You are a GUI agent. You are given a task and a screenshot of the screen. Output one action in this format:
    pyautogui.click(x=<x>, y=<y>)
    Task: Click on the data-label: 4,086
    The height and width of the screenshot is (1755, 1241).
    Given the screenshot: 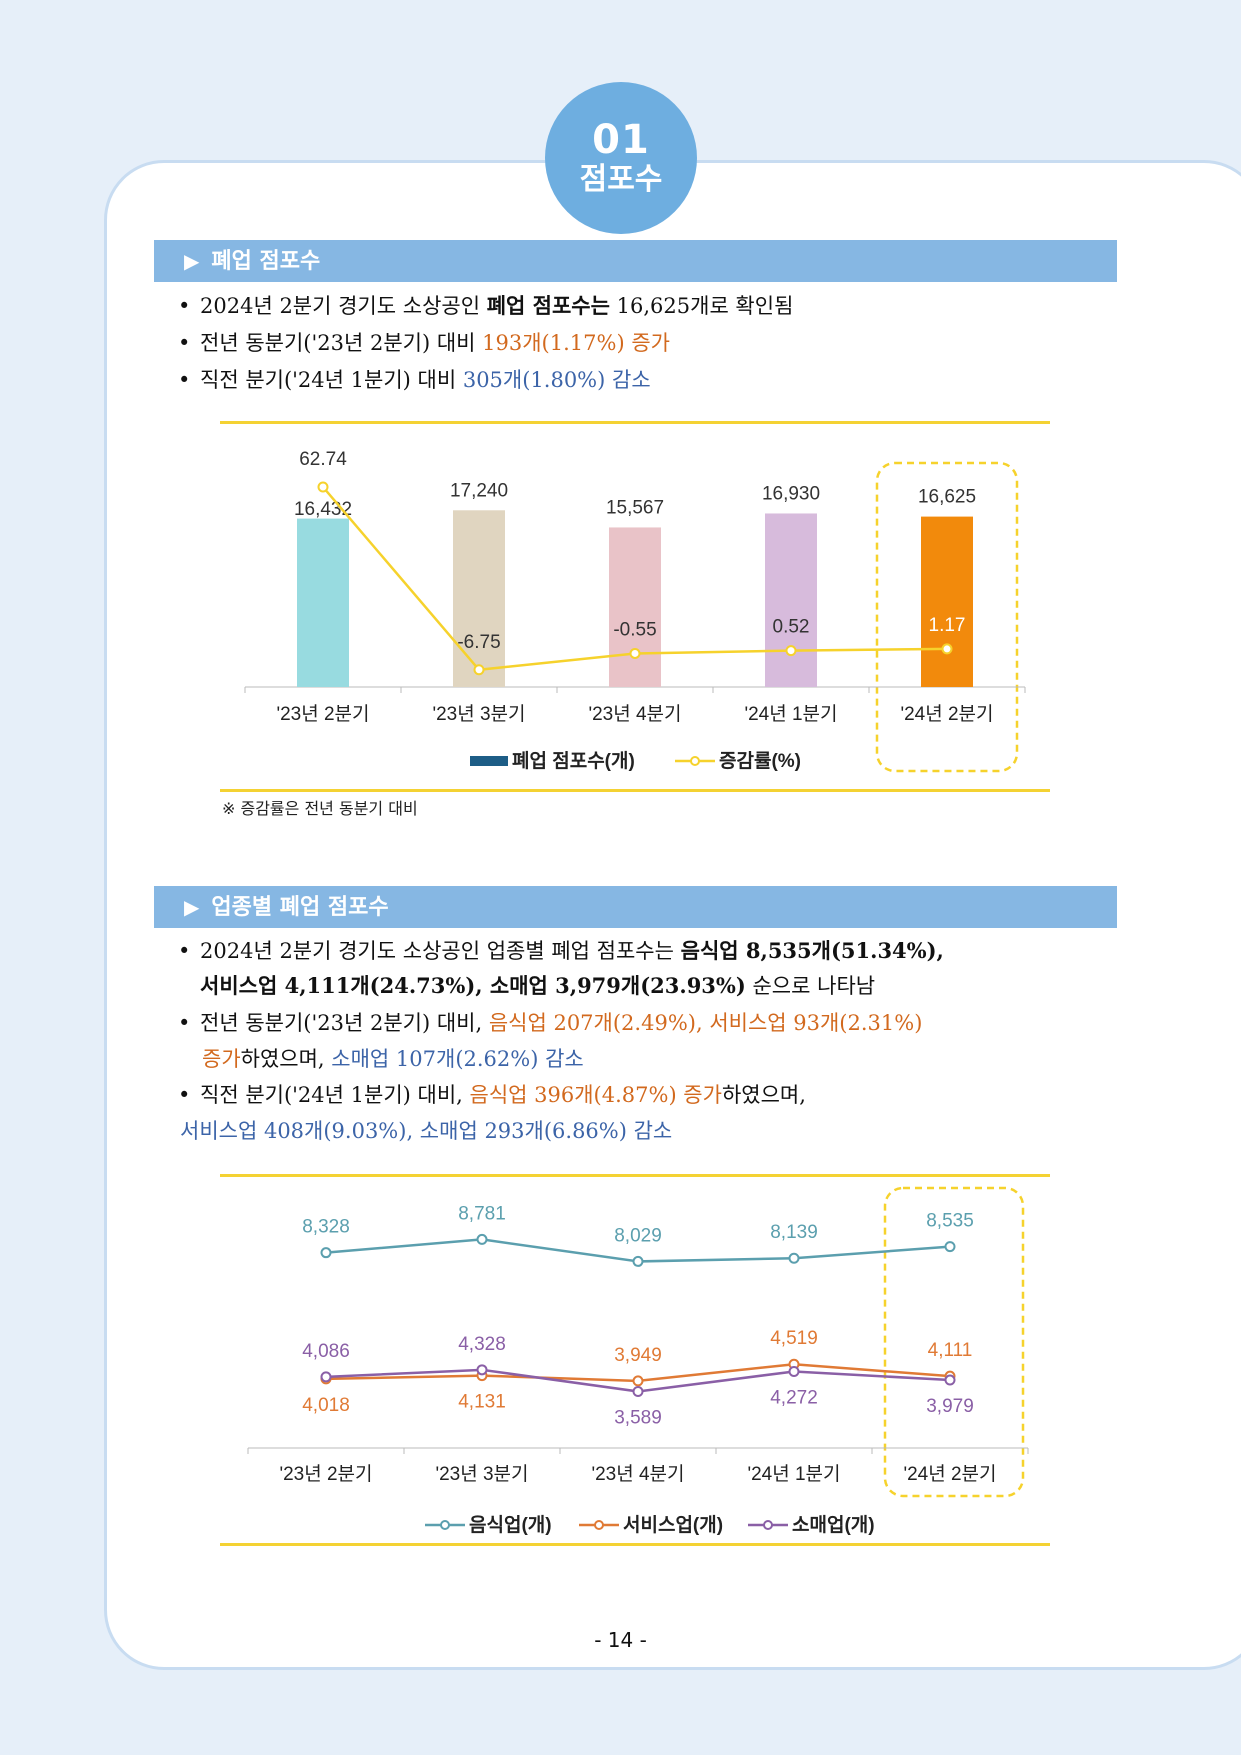 What is the action you would take?
    pyautogui.click(x=326, y=1351)
    